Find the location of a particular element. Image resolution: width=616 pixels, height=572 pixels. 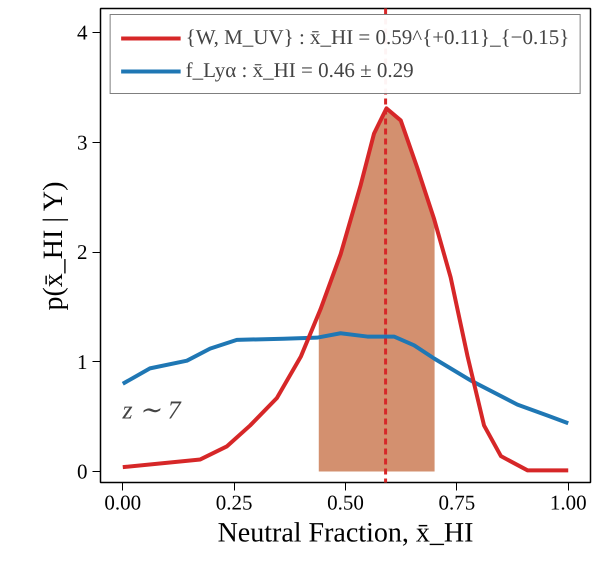

x-tick-label: 0.25 is located at coordinates (234, 502).